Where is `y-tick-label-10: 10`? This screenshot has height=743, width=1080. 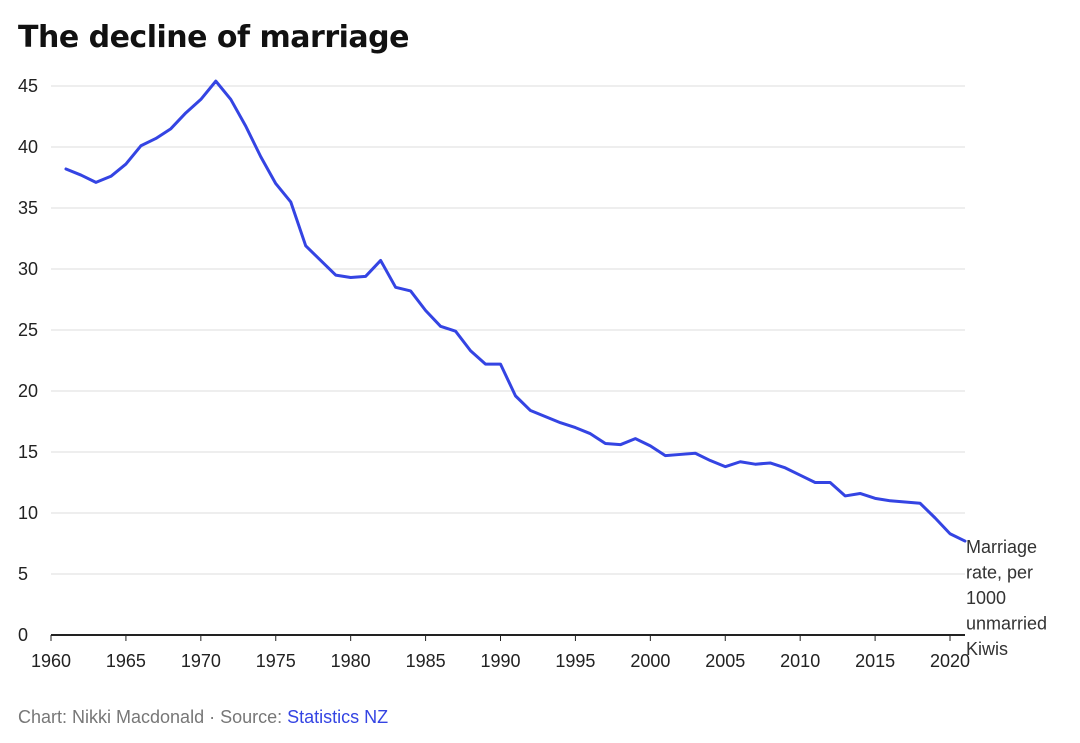 y-tick-label-10: 10 is located at coordinates (28, 513).